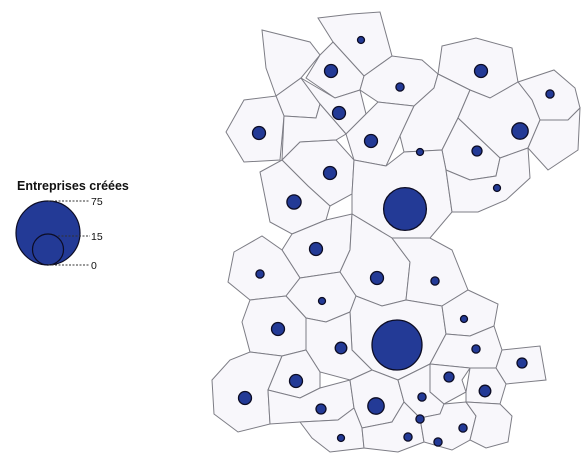  Describe the element at coordinates (97, 237) in the screenshot. I see `legend-tick-label: 15` at that location.